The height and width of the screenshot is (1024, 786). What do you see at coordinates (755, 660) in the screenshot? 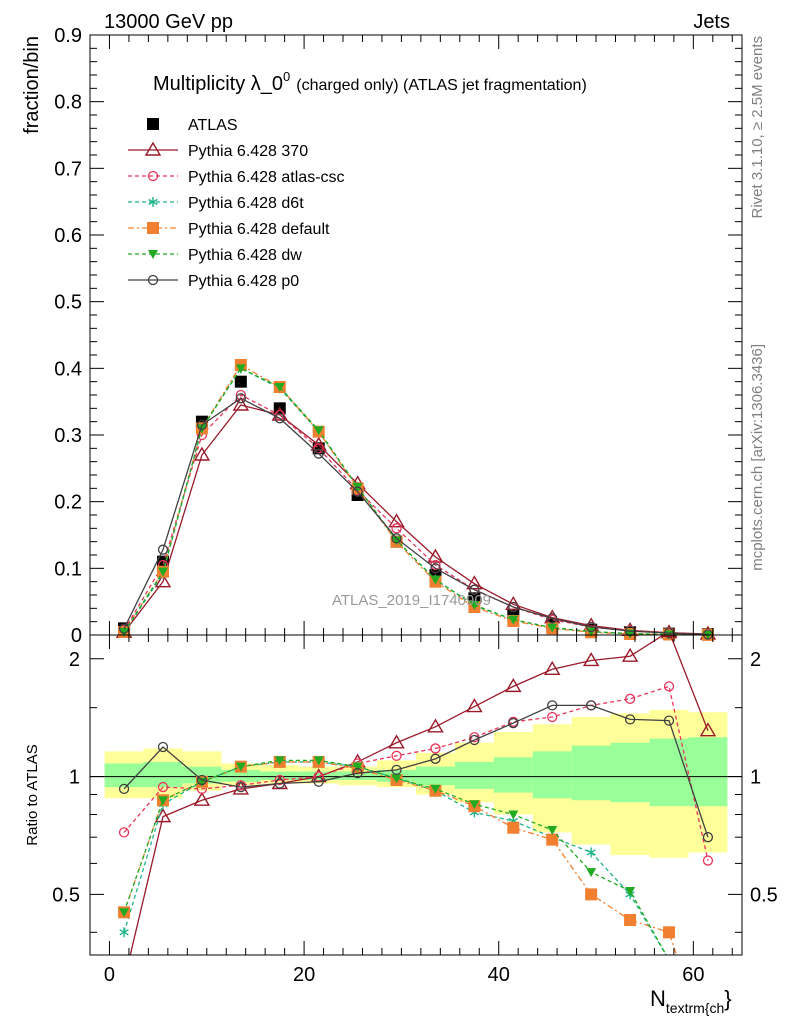
I see `ratio-ytick-label-r-2: 2` at bounding box center [755, 660].